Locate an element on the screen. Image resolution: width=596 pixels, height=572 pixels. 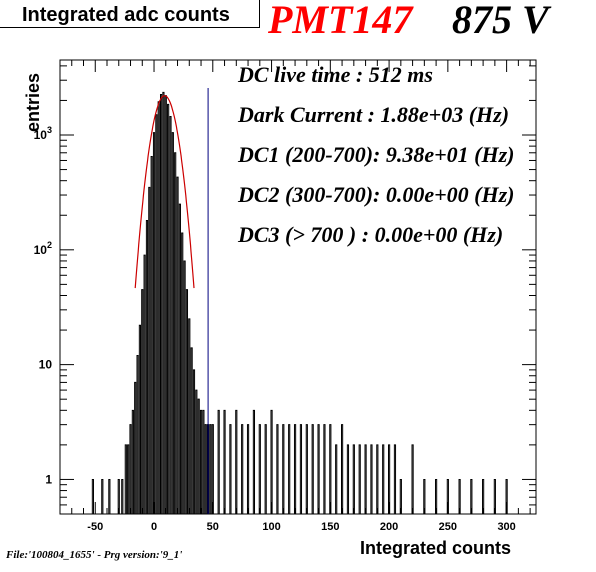
voltage-label: 875 V is located at coordinates (500, 21).